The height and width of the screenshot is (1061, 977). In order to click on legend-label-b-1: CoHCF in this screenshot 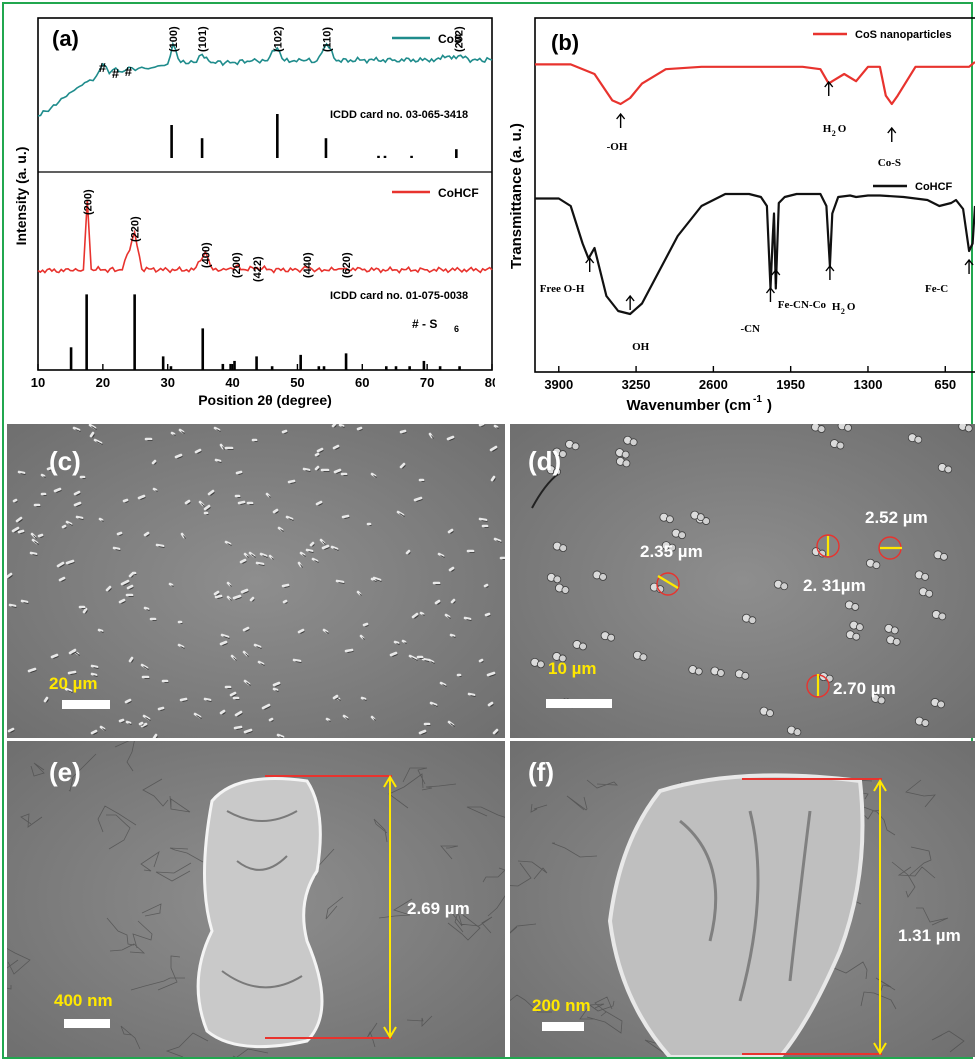, I will do `click(934, 187)`.